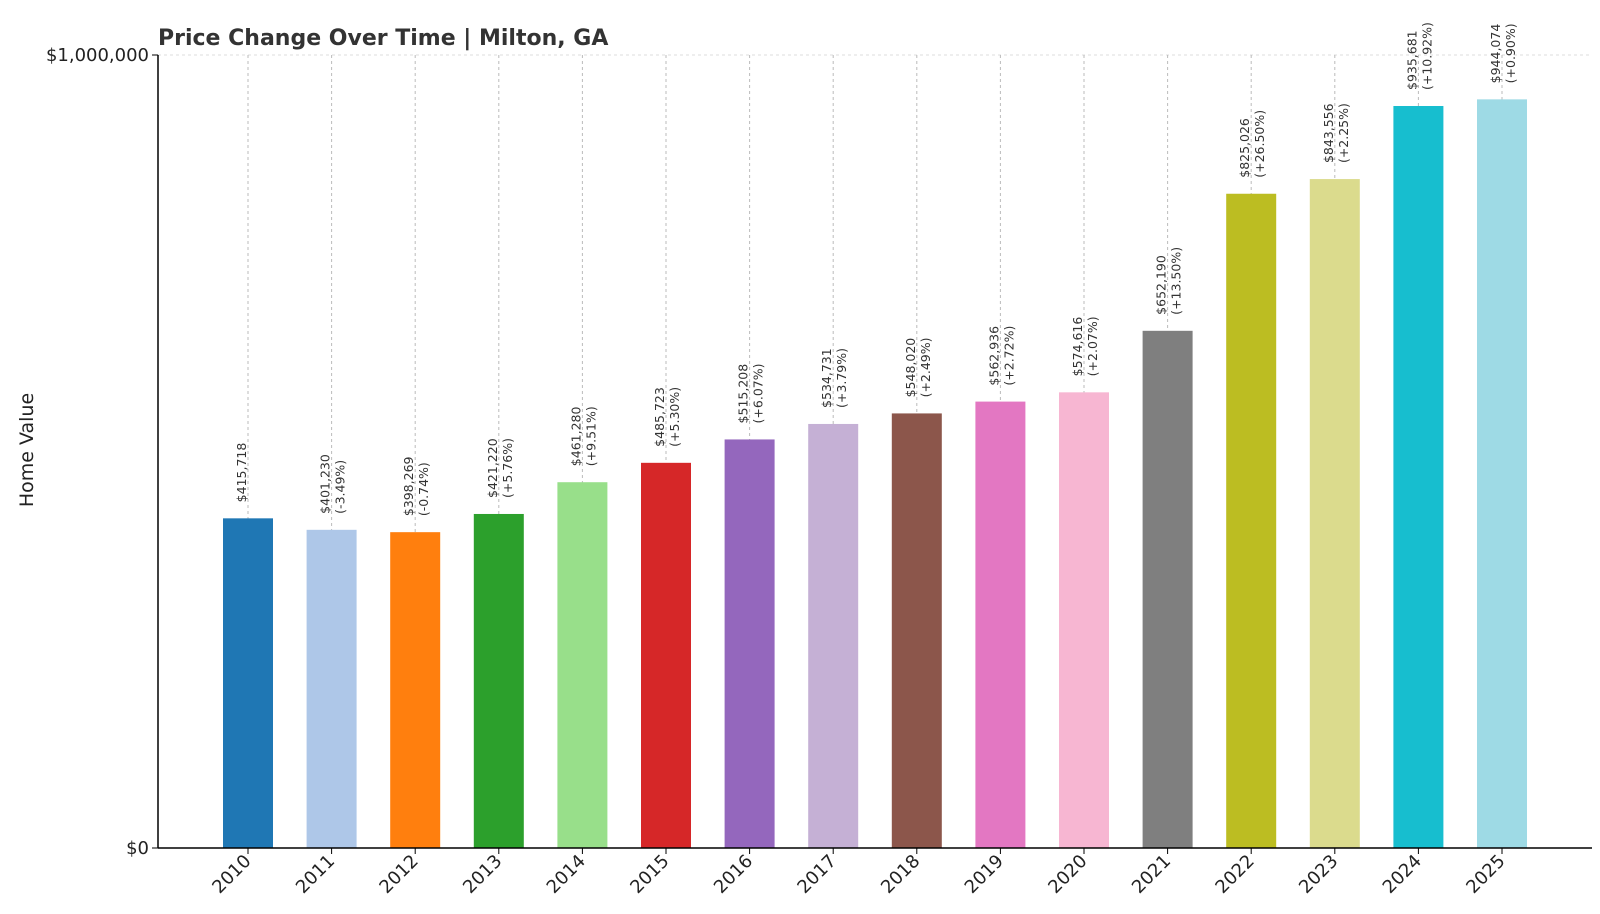 Image resolution: width=1600 pixels, height=914 pixels. I want to click on x-tick-label-2022: 2022, so click(1234, 874).